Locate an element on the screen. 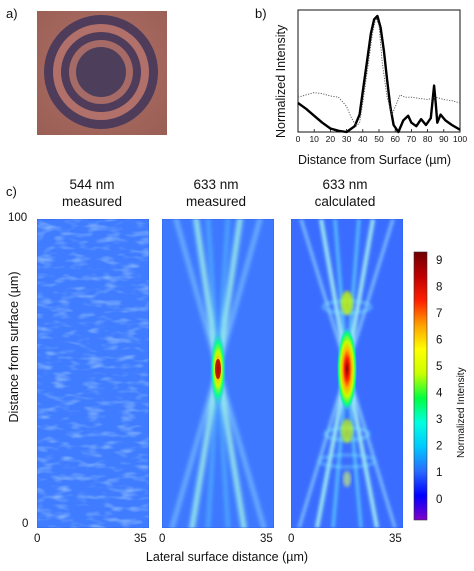 The width and height of the screenshot is (474, 571). map3-x-tick-35: 35 is located at coordinates (395, 539).